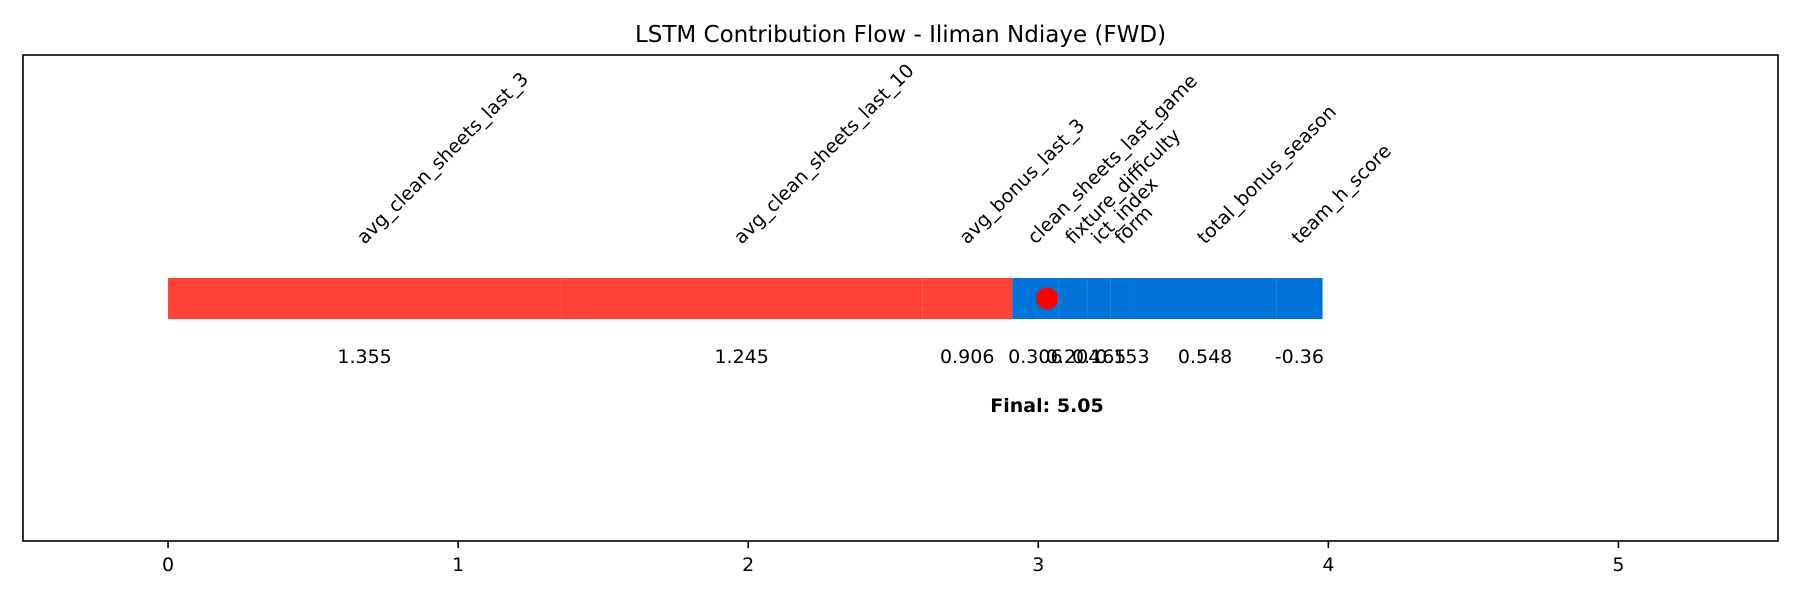 This screenshot has width=1800, height=600. I want to click on value-label-4: 0.204, so click(1073, 357).